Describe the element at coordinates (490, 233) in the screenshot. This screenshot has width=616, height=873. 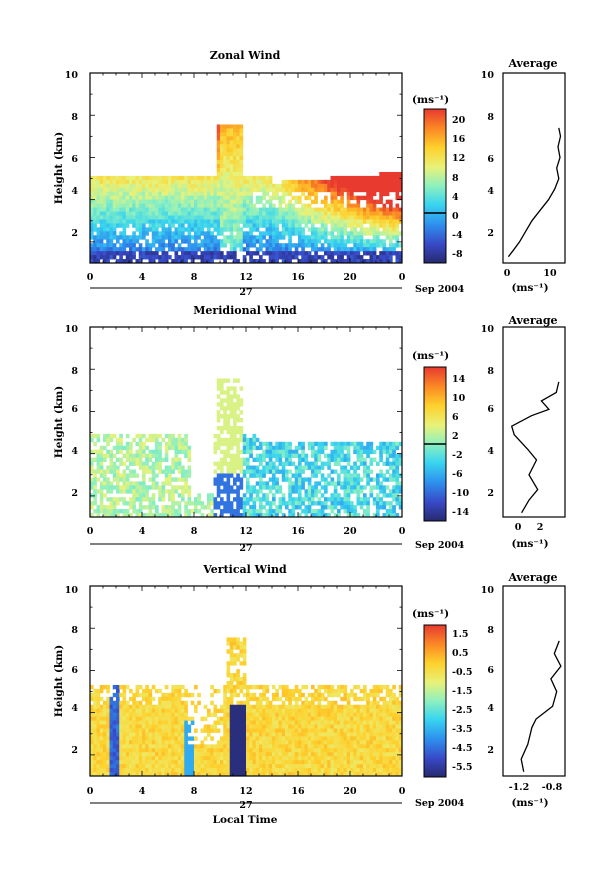
I see `zonal-profile-ytick-2: 2` at that location.